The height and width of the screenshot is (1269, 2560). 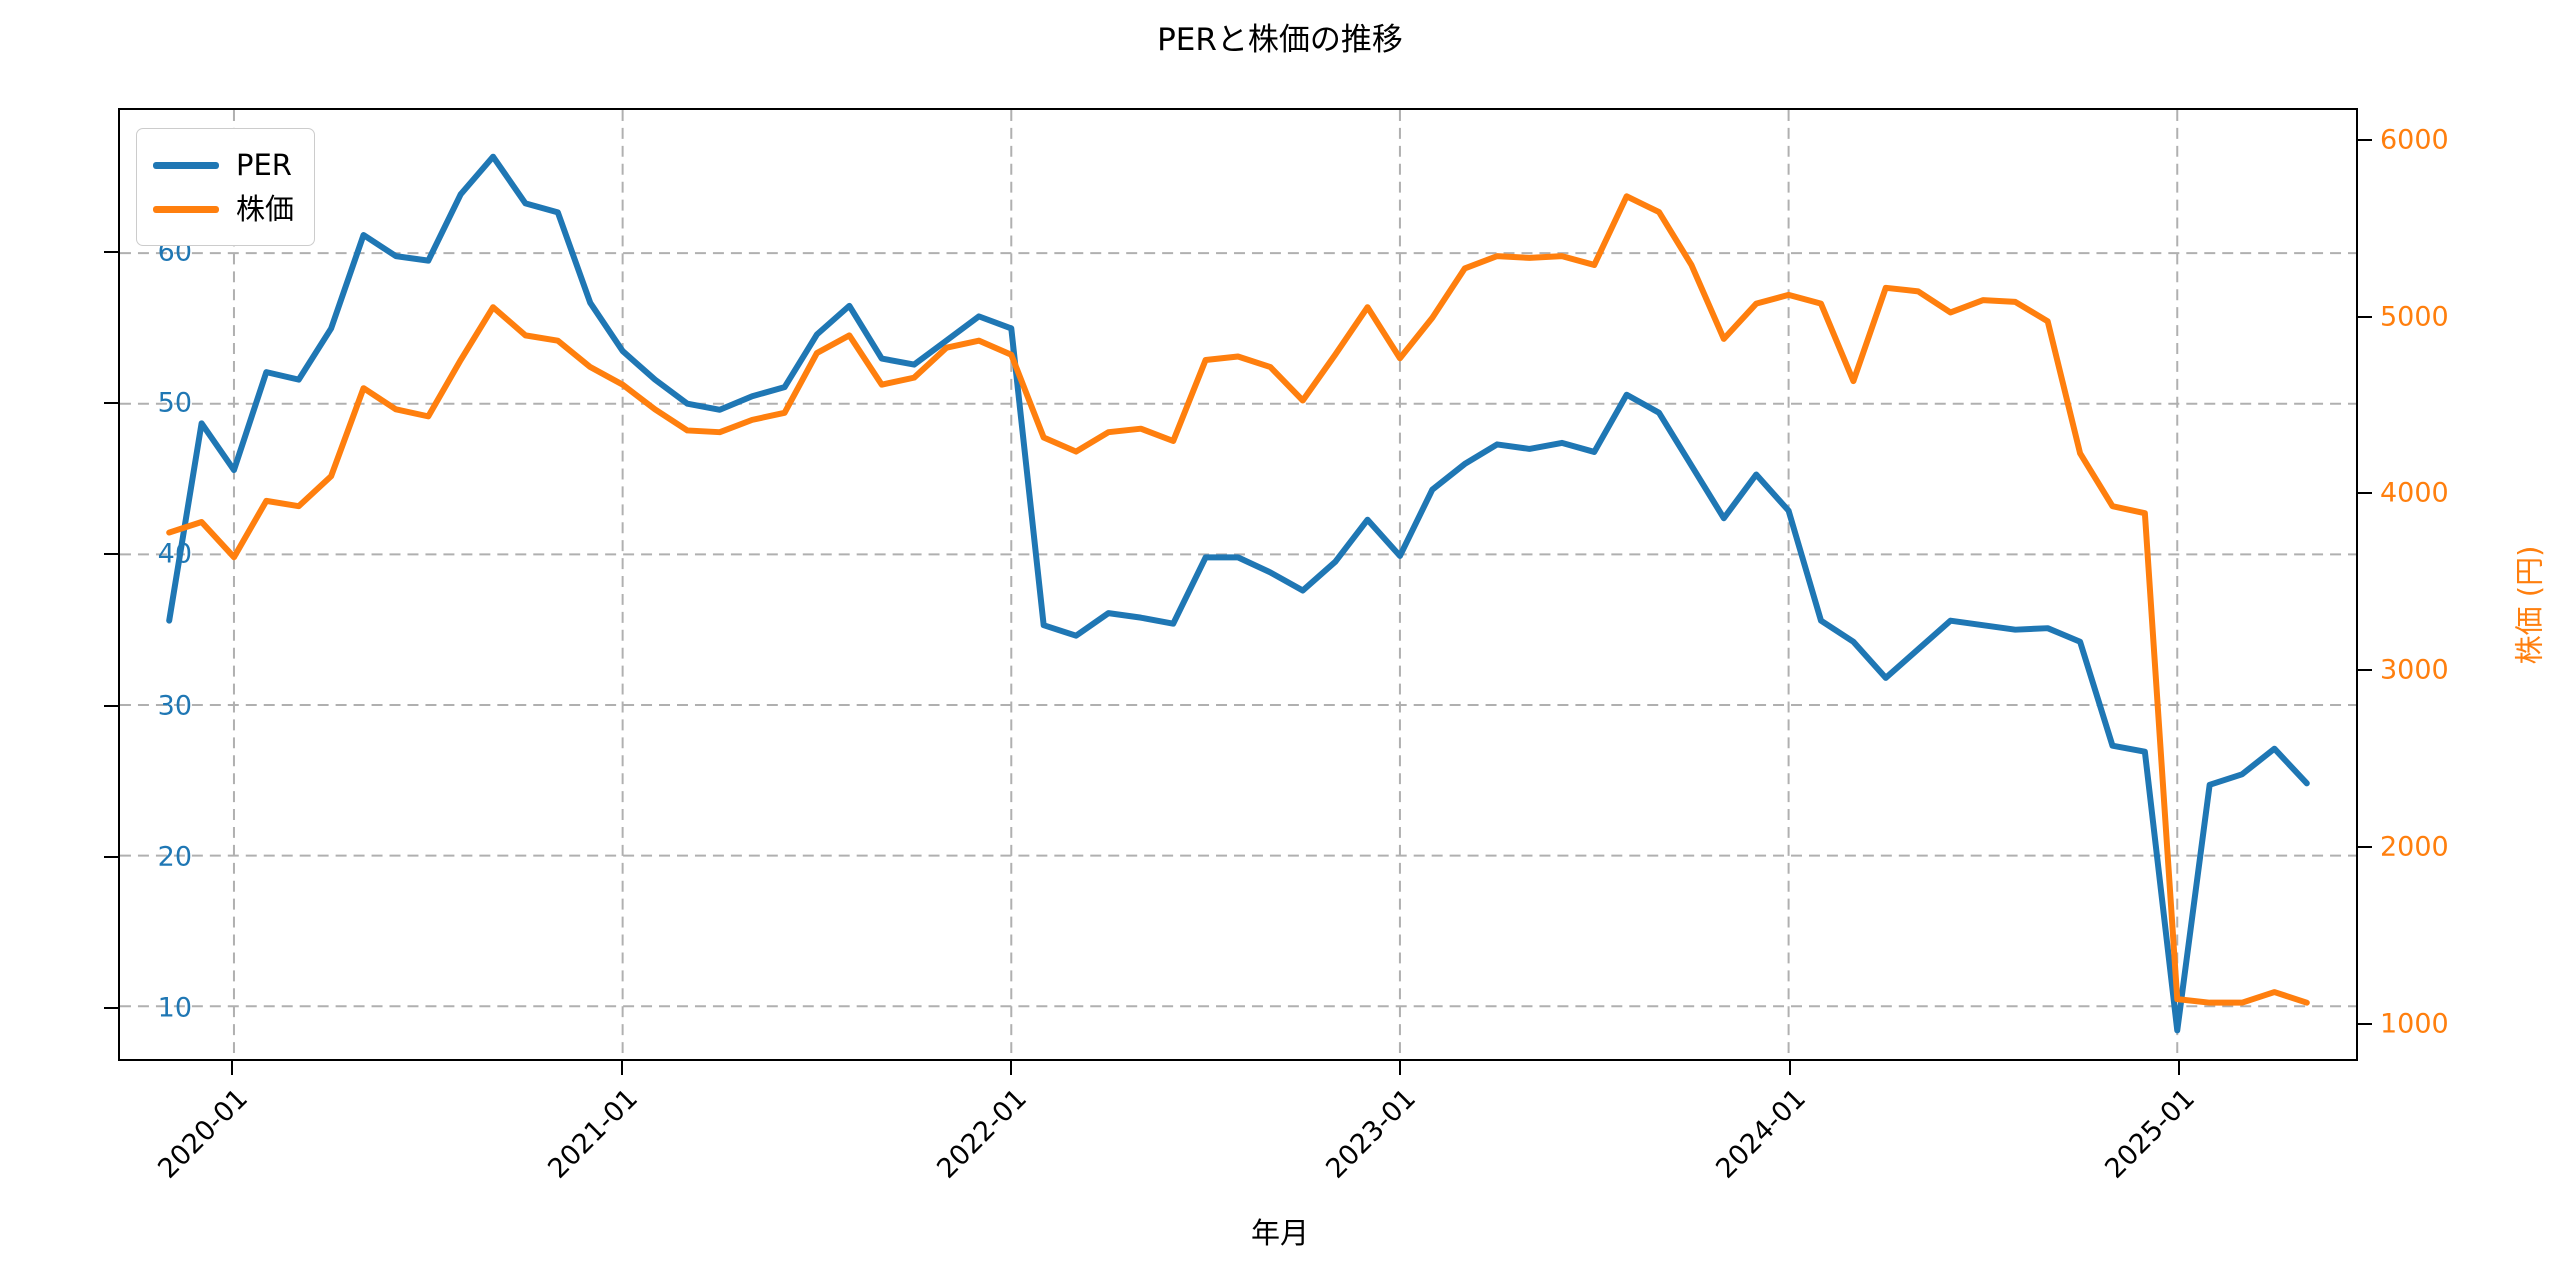 What do you see at coordinates (186, 209) in the screenshot?
I see `legend-swatch-stock` at bounding box center [186, 209].